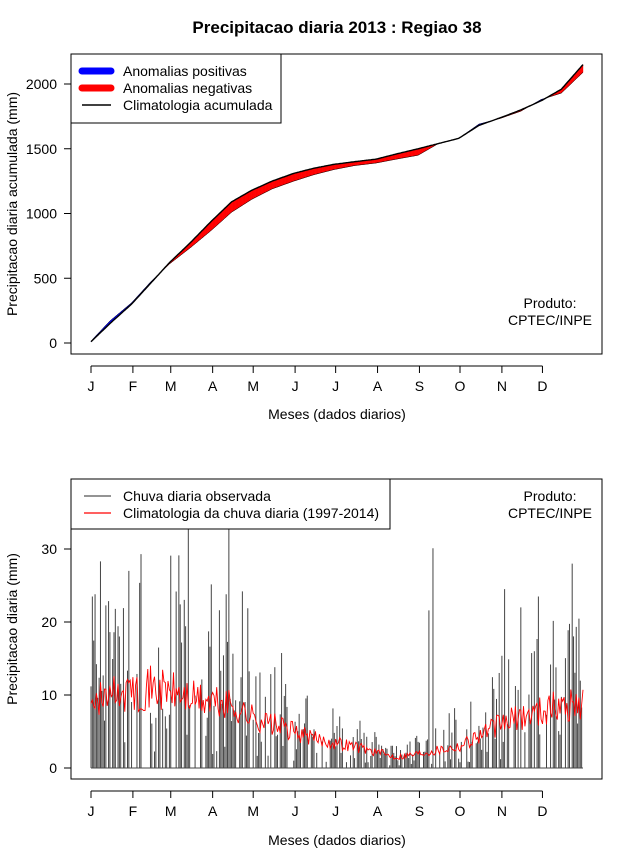 The height and width of the screenshot is (850, 640). Describe the element at coordinates (49, 622) in the screenshot. I see `y-tick-label: 20` at that location.